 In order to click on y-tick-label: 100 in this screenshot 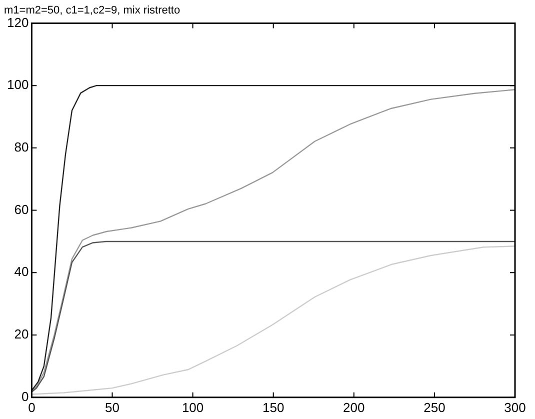, I will do `click(17, 84)`.